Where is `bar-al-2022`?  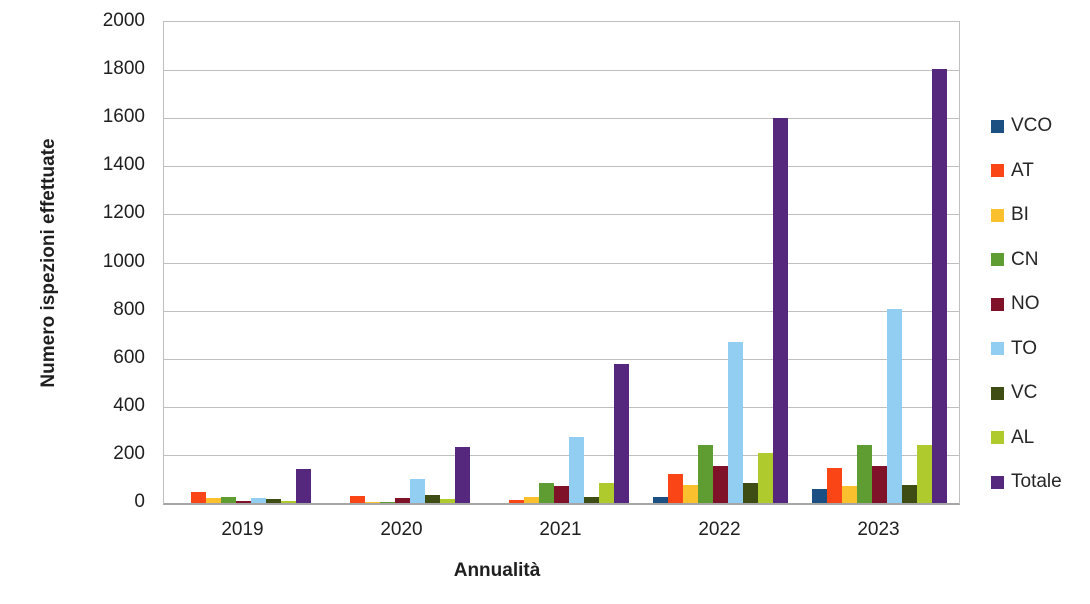
bar-al-2022 is located at coordinates (765, 477).